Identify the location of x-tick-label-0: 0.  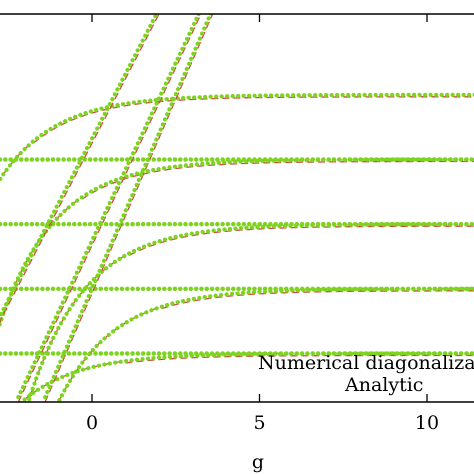
(92, 423).